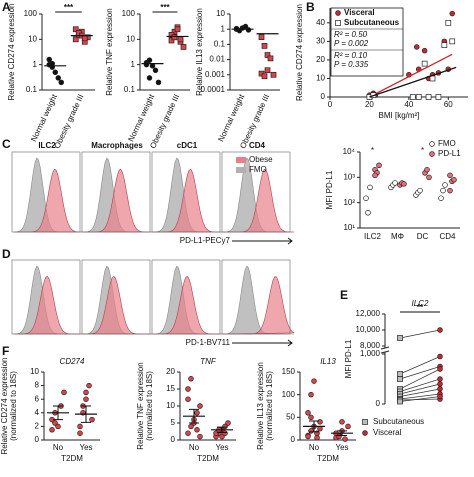  Describe the element at coordinates (141, 117) in the screenshot. I see `x-tick-label: Normal weight` at that location.